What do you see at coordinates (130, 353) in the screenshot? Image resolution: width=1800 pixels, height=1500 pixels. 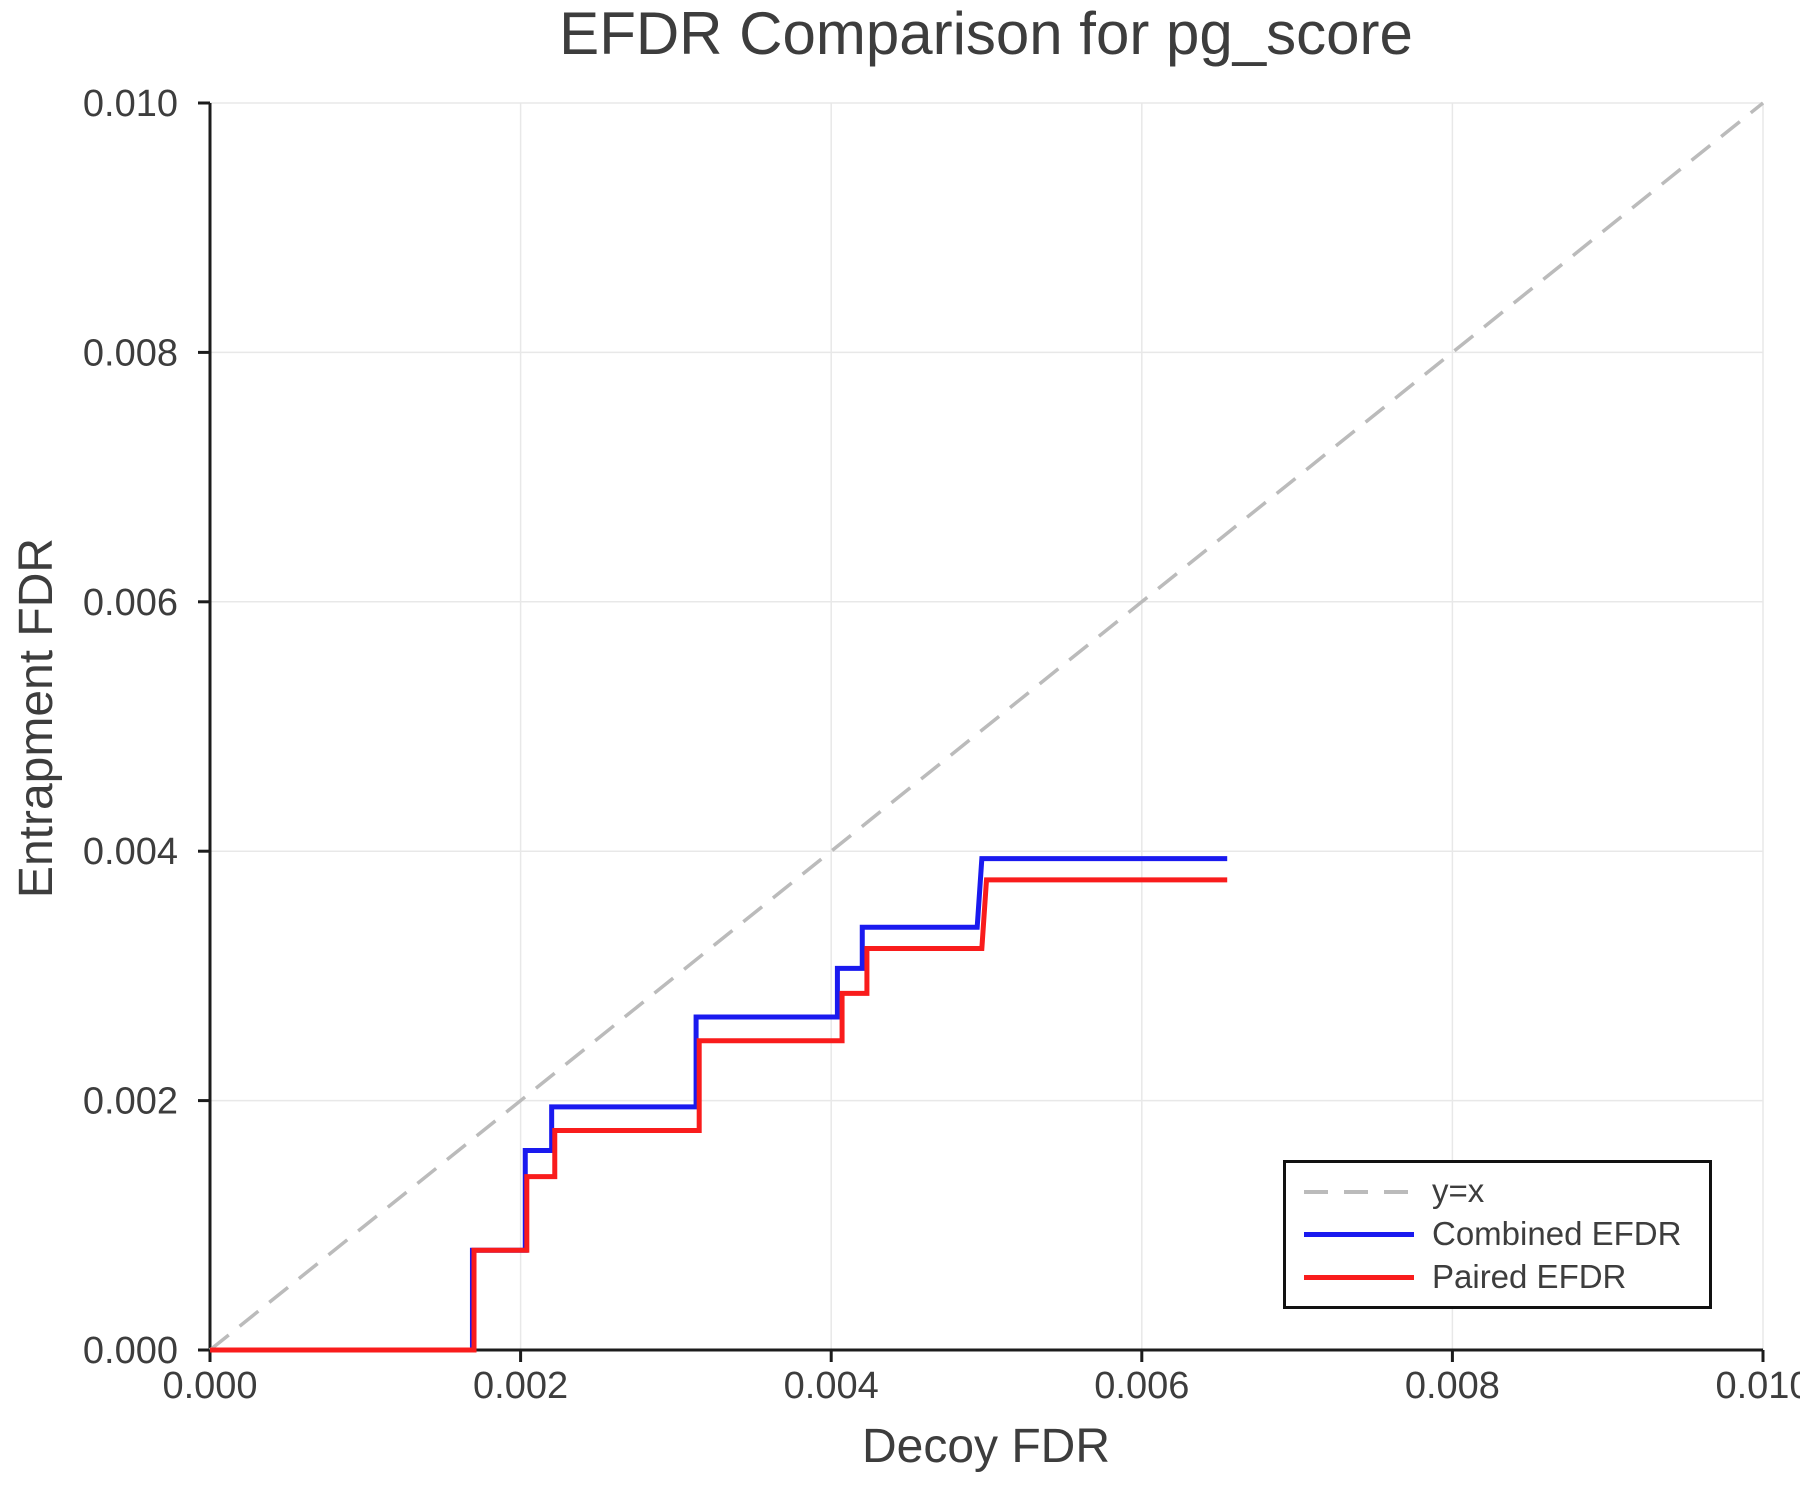 I see `y-tick-label: 0.008` at bounding box center [130, 353].